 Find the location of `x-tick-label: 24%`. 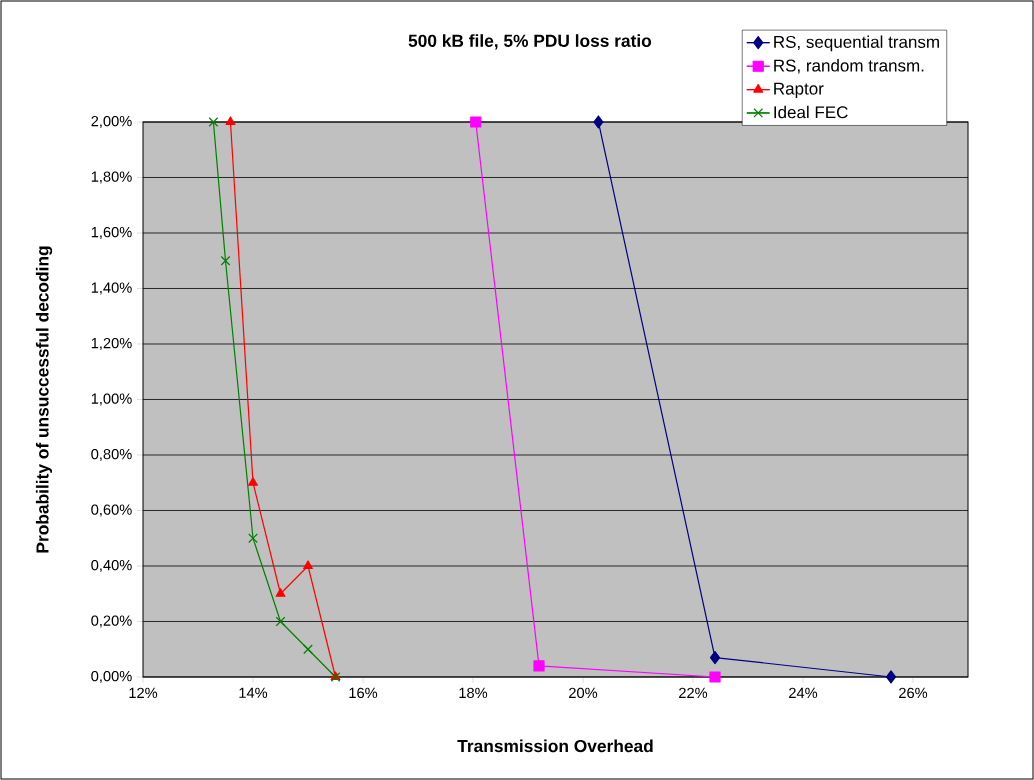

x-tick-label: 24% is located at coordinates (803, 693).